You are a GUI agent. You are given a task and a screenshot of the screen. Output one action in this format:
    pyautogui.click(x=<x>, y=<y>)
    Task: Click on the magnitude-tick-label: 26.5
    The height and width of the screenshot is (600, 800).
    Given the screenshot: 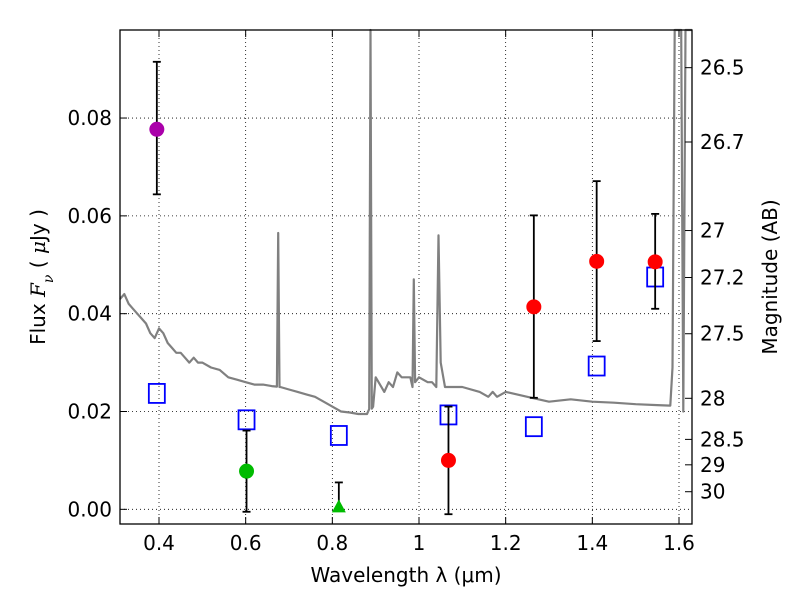 What is the action you would take?
    pyautogui.click(x=722, y=68)
    